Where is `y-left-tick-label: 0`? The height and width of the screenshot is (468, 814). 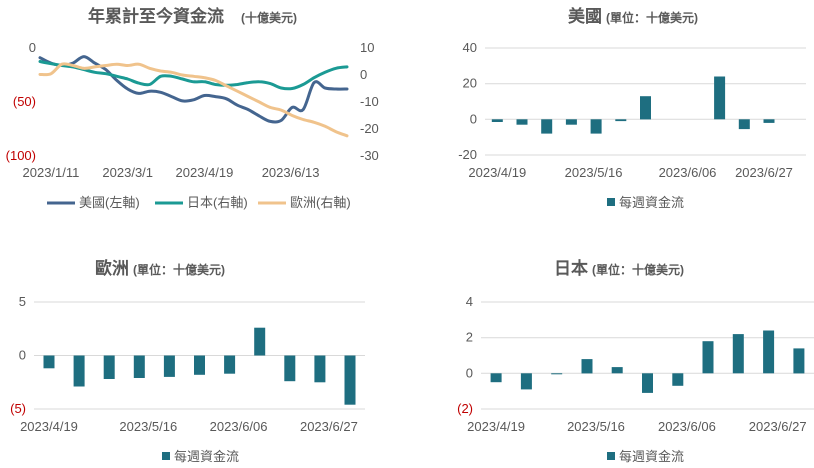
y-left-tick-label: 0 is located at coordinates (32, 47).